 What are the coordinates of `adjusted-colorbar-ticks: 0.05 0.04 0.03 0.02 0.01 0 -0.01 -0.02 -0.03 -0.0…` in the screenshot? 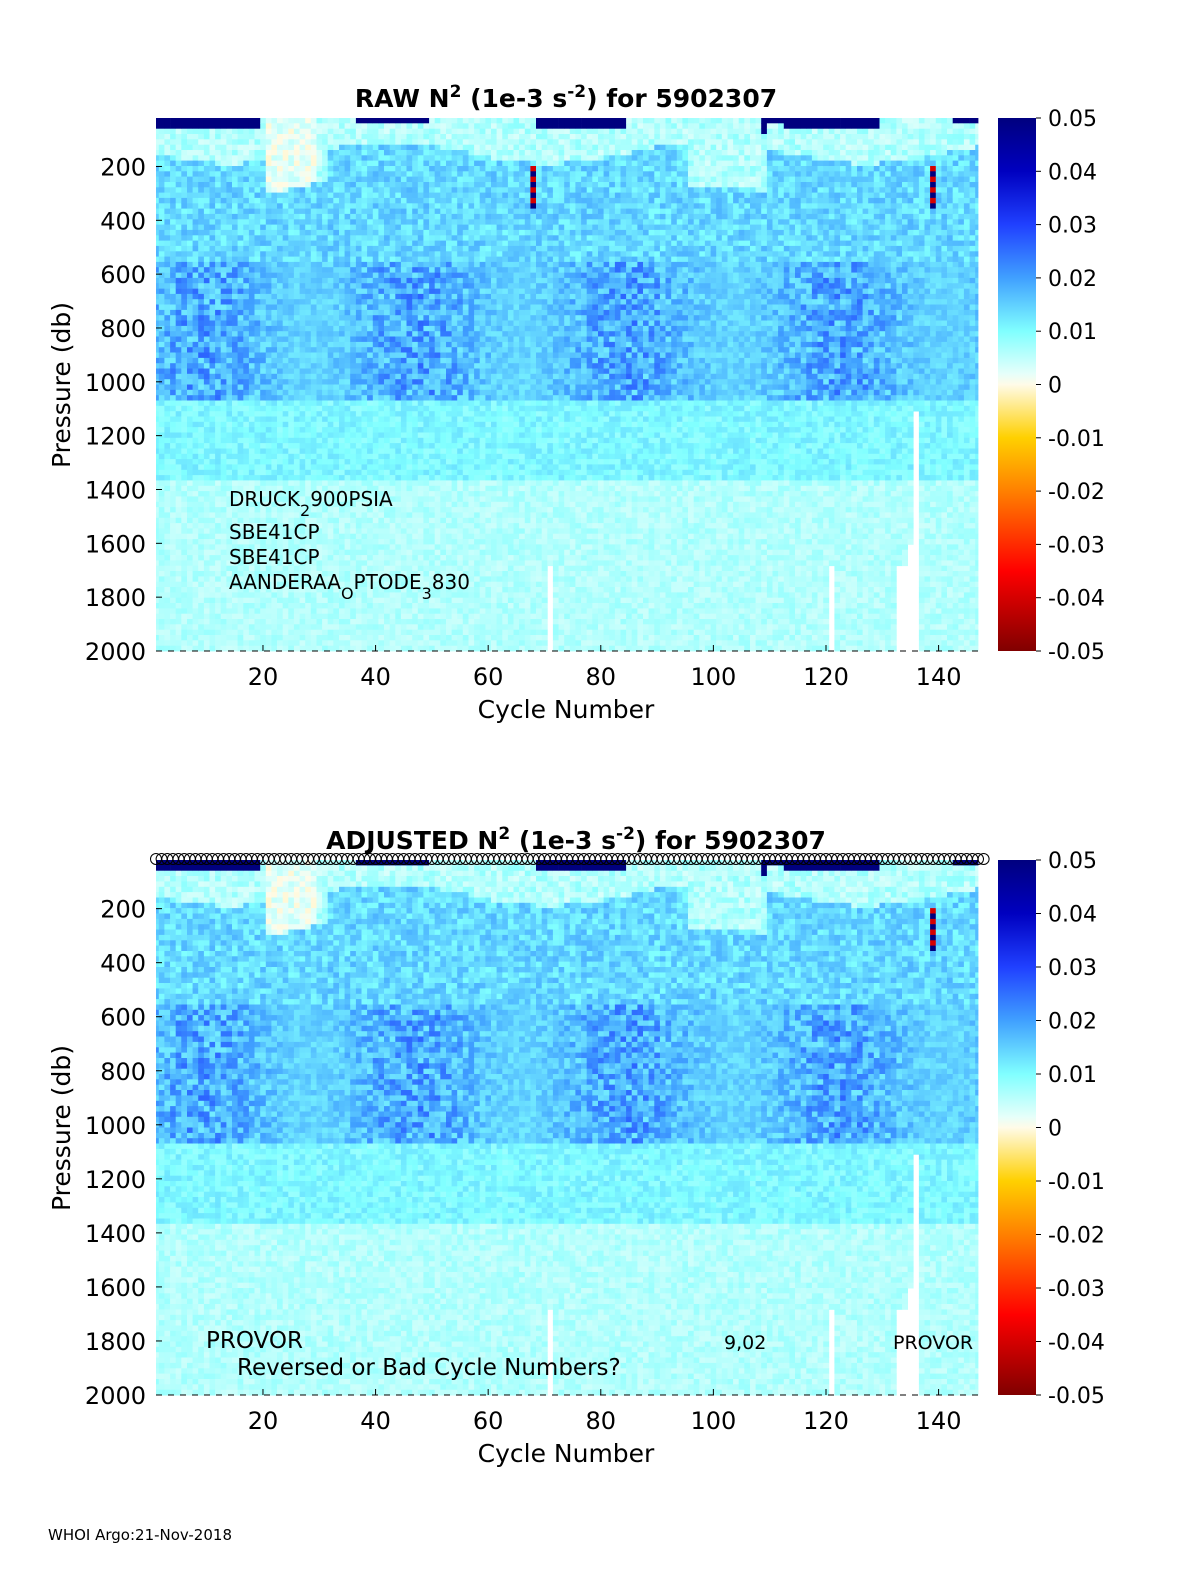 It's located at (1070, 1129).